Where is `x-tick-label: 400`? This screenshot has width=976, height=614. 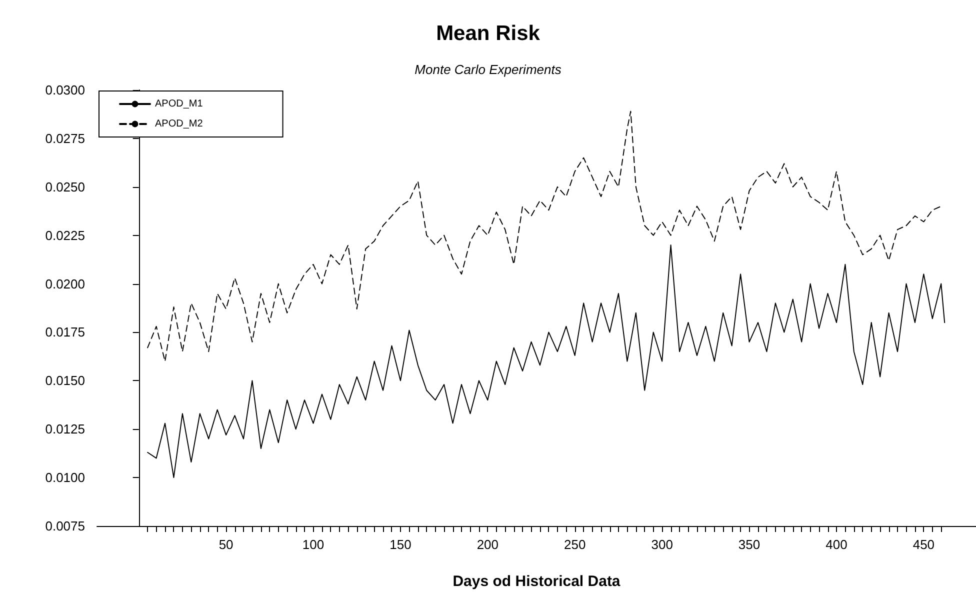
x-tick-label: 400 is located at coordinates (837, 544).